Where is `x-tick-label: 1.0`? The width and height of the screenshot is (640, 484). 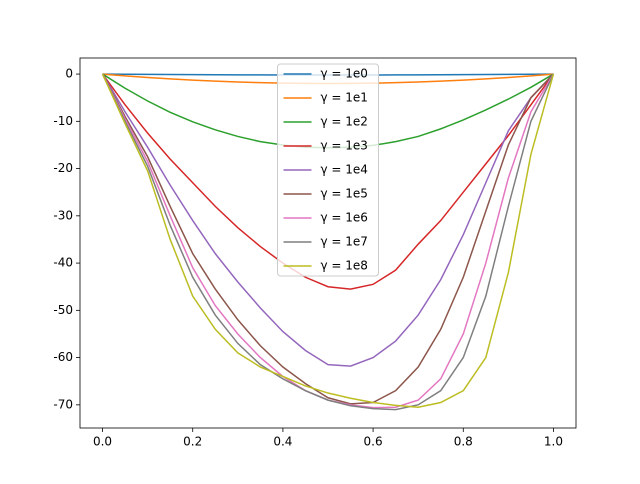
x-tick-label: 1.0 is located at coordinates (553, 442).